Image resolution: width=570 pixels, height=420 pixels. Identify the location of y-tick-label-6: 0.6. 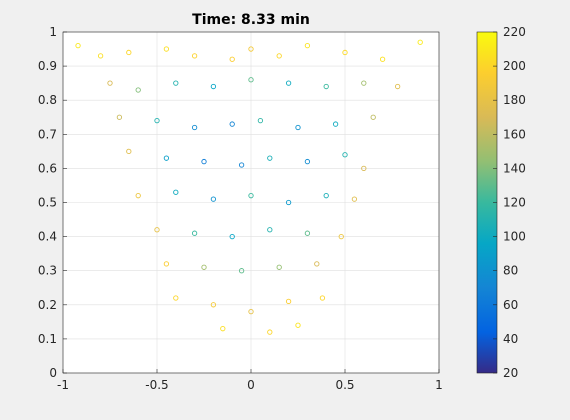
(47, 168).